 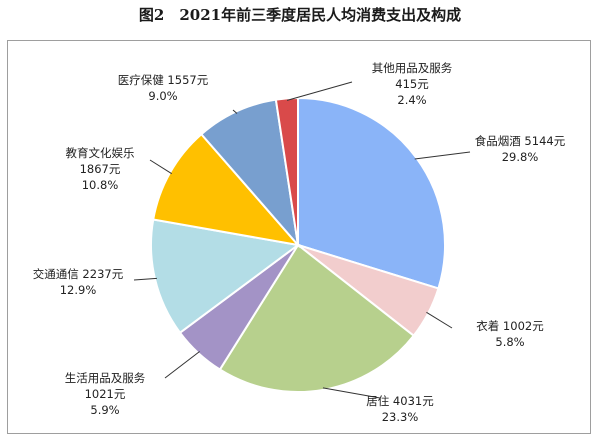 I want to click on slice-label: 1021元, so click(x=105, y=394).